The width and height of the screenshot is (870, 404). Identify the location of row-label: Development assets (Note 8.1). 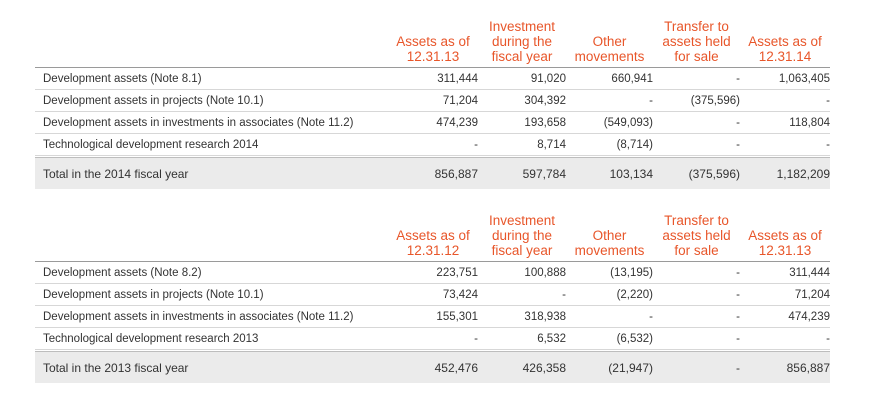
(122, 78).